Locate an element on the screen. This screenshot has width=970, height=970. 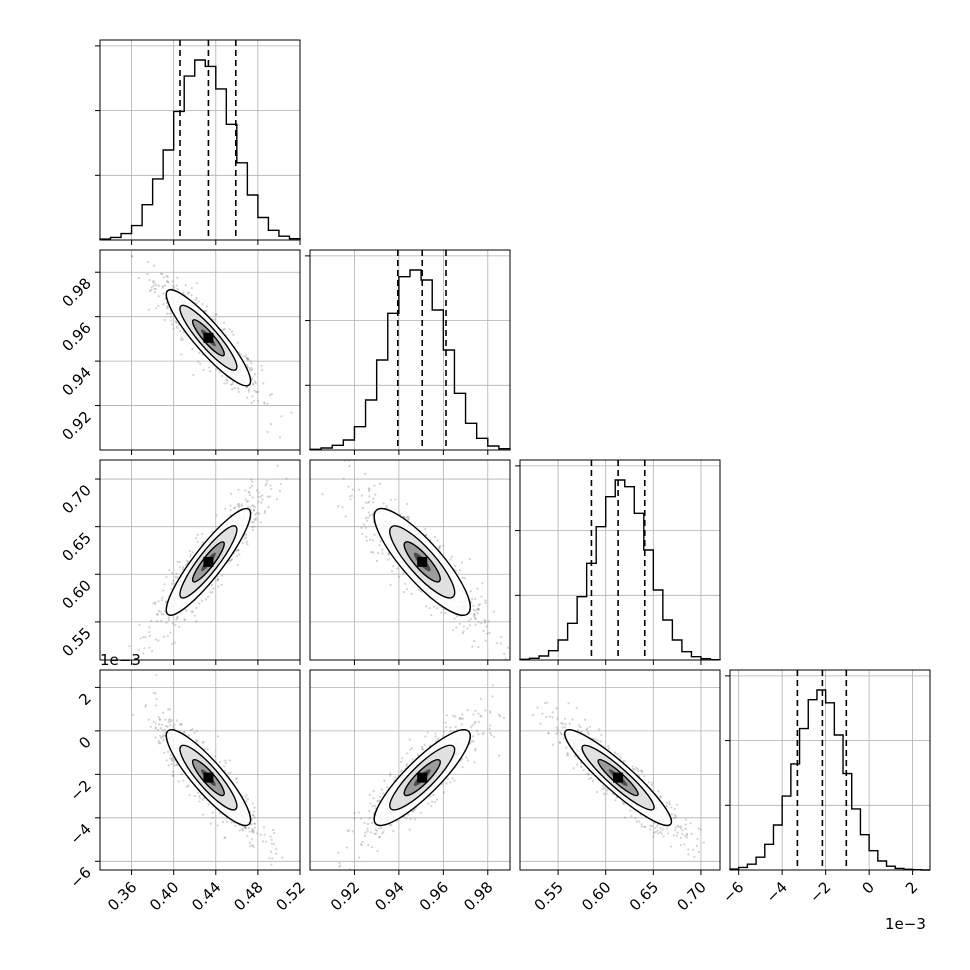
x-tick-label-1-3: 0.98 is located at coordinates (478, 896).